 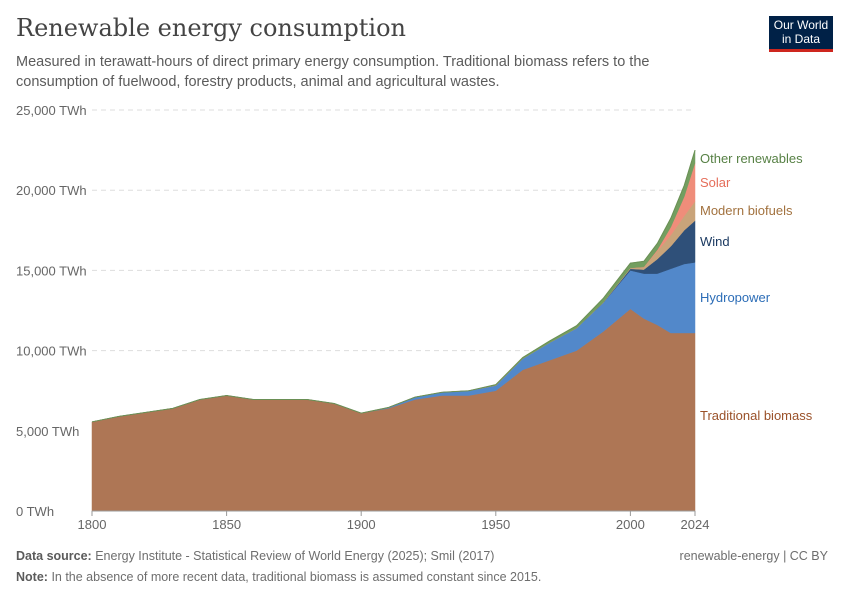 I want to click on x-tick-label: 1900, so click(x=361, y=524).